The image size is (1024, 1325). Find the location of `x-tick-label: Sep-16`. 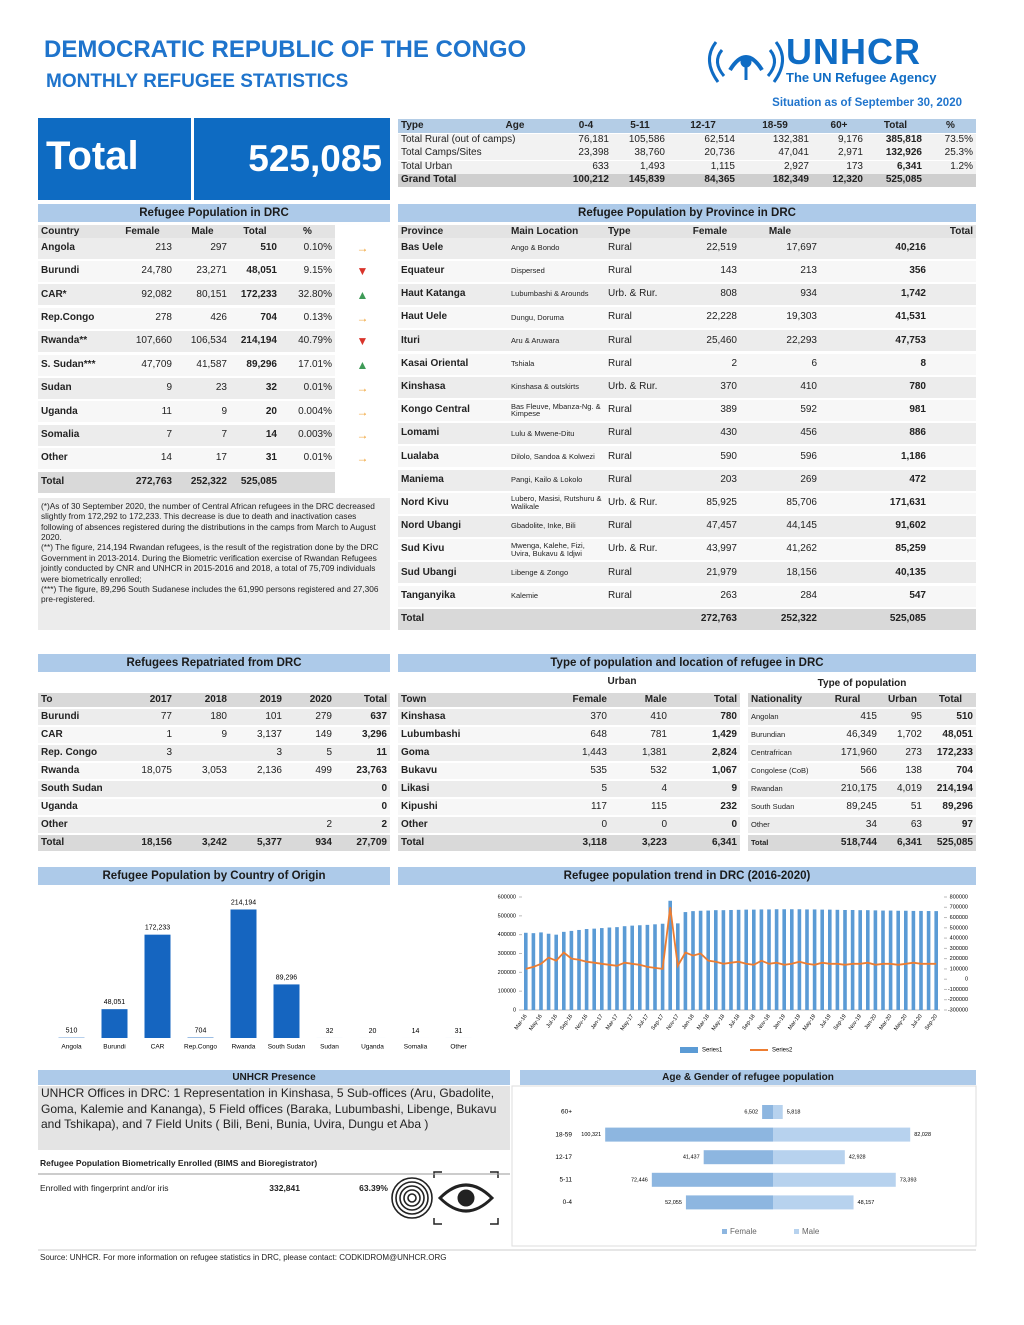

x-tick-label: Sep-16 is located at coordinates (566, 1023).